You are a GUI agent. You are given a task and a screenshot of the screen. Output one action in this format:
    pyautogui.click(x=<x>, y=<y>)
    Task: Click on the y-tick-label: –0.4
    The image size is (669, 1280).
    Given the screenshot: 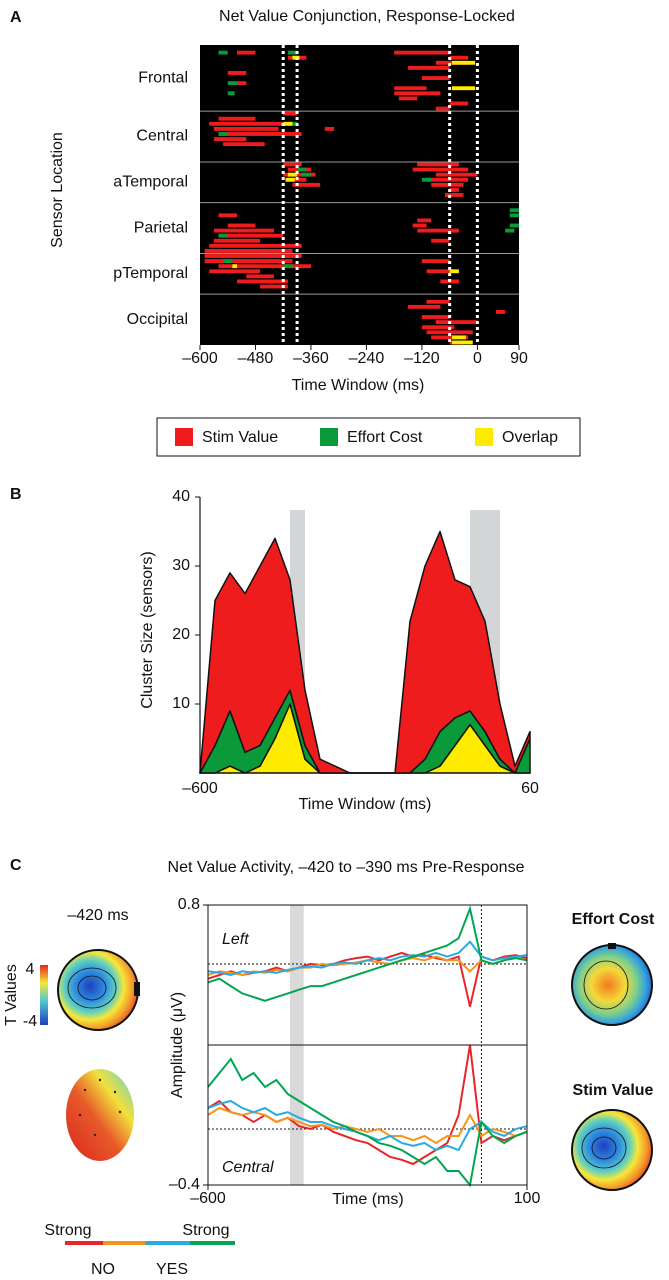 What is the action you would take?
    pyautogui.click(x=184, y=1184)
    